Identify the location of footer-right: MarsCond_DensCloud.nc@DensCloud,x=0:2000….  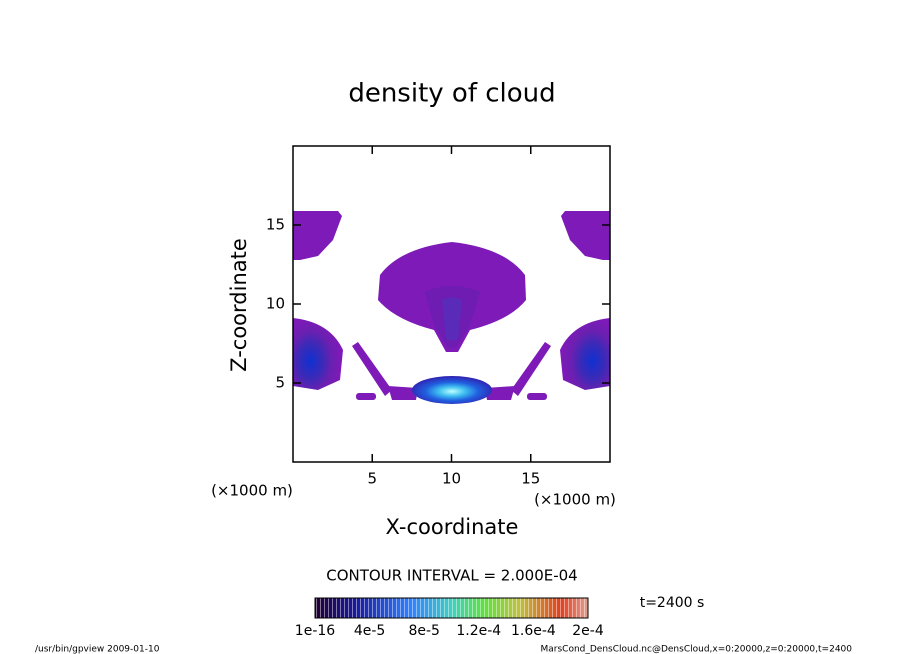
(697, 649).